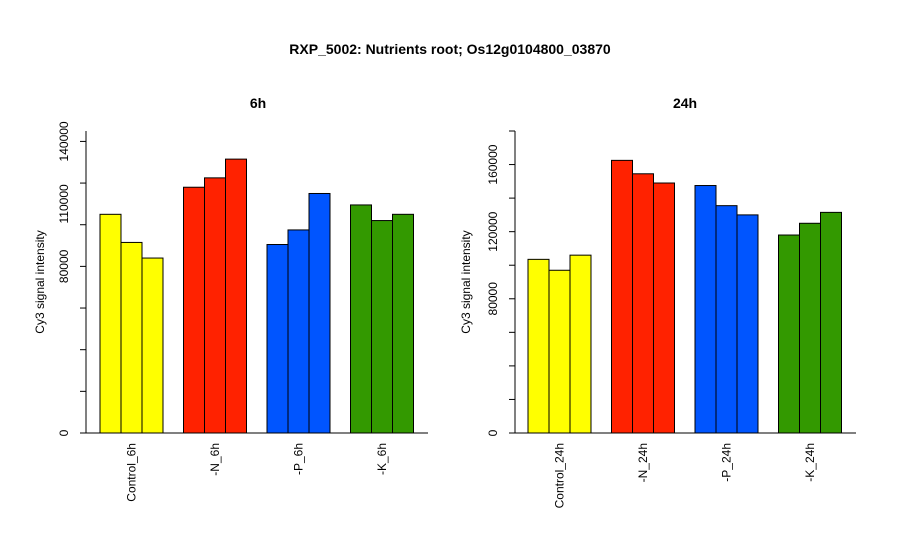  Describe the element at coordinates (299, 459) in the screenshot. I see `x-tick-label: -P_6h` at that location.